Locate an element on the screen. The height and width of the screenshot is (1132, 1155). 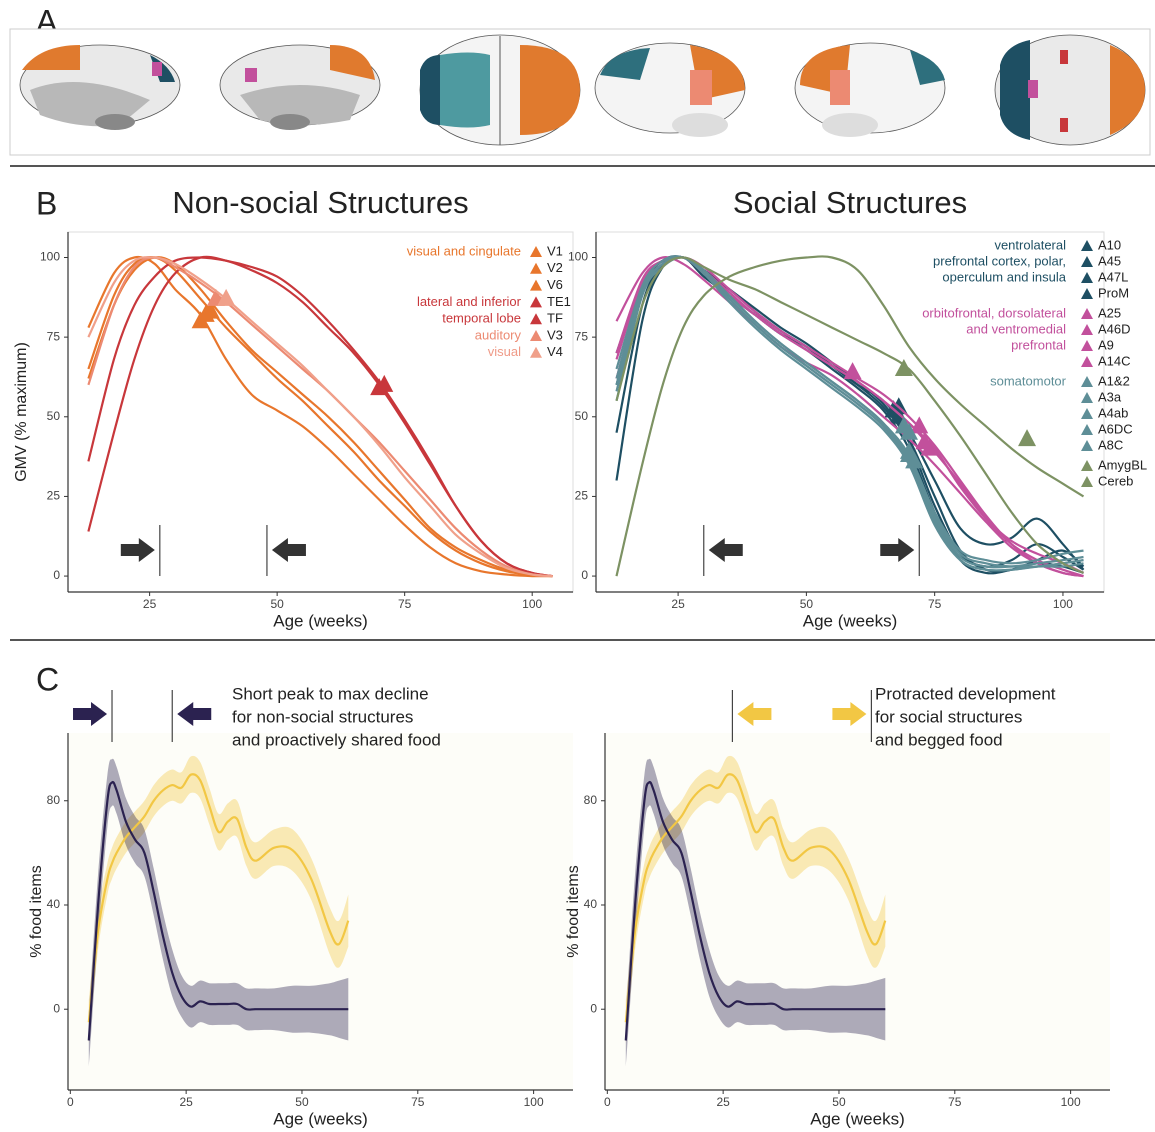
legend-label: V6 is located at coordinates (555, 284).